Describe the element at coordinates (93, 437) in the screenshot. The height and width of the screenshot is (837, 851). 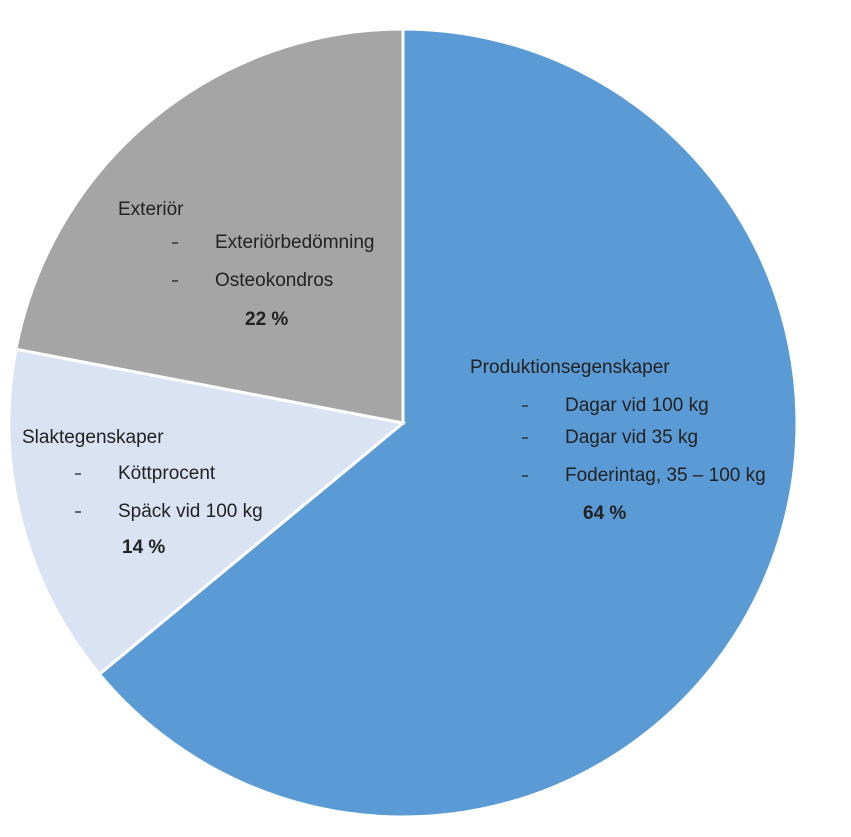
I see `slice-label: Slaktegenskaper` at that location.